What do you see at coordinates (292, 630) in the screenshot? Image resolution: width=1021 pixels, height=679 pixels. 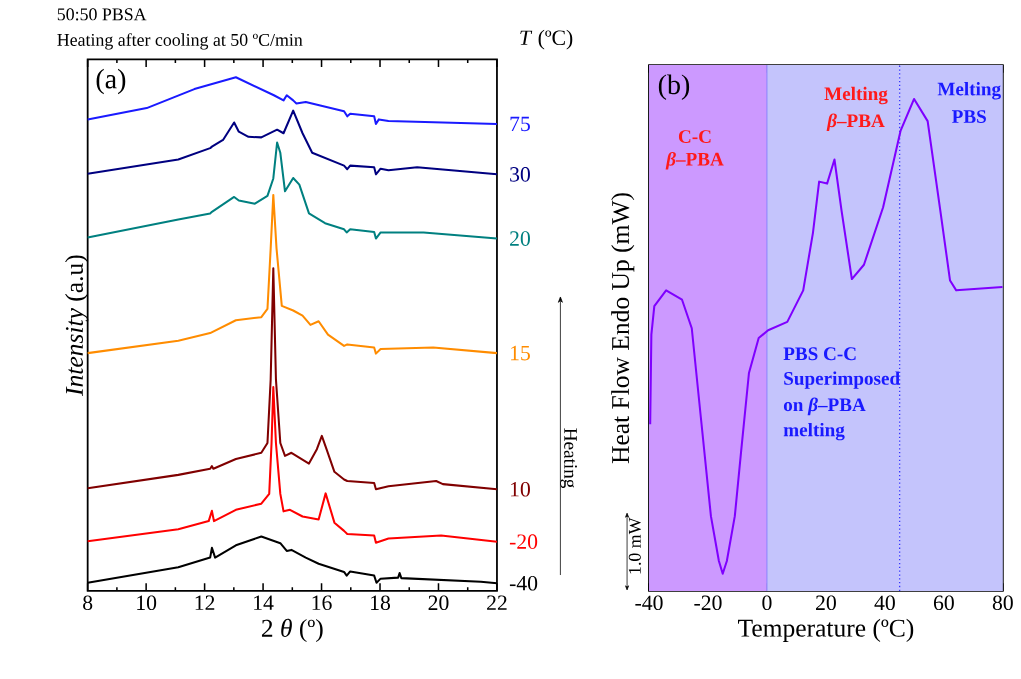 I see `x-axis-title: 2 θ (º)` at bounding box center [292, 630].